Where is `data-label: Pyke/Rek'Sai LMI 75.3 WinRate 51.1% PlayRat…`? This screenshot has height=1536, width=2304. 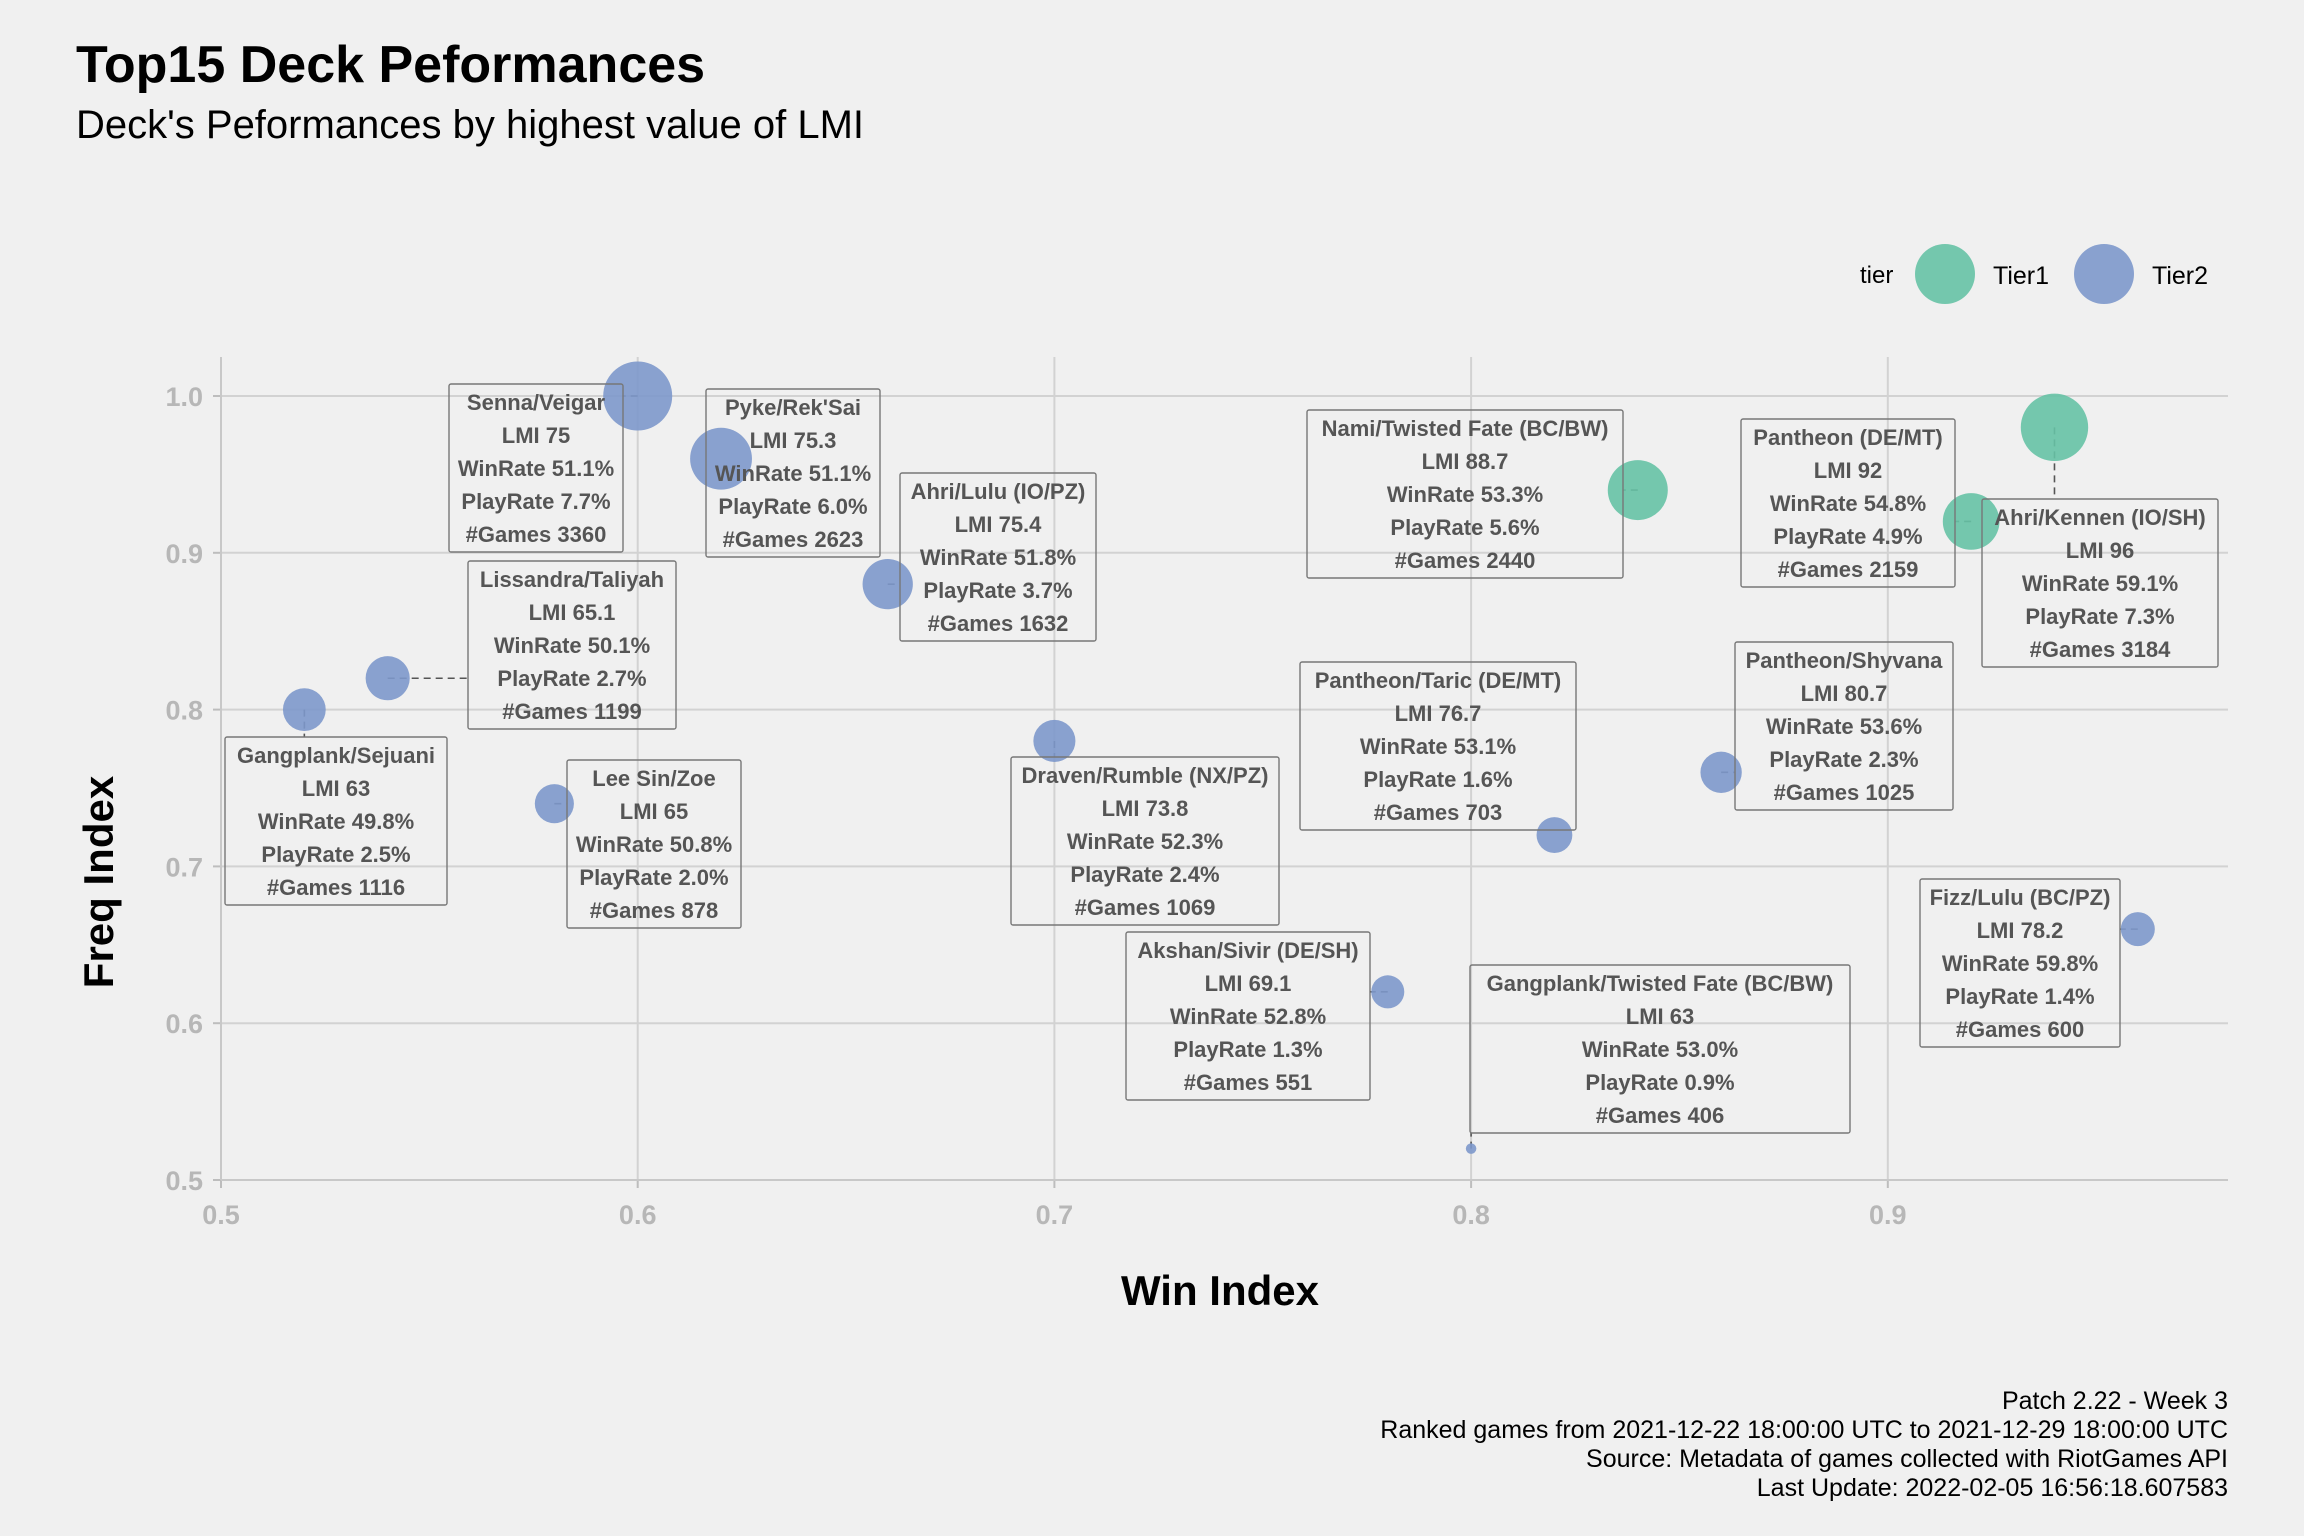
data-label: Pyke/Rek'Sai LMI 75.3 WinRate 51.1% PlayRat… is located at coordinates (793, 473).